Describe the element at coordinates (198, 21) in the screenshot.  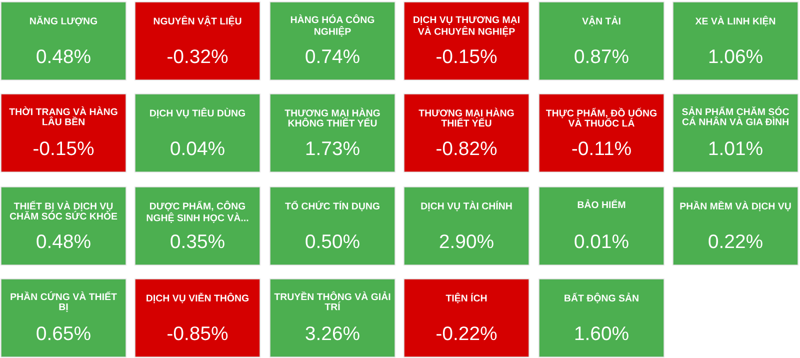
I see `category-label: NGUYÊN VẬT LIỆU` at that location.